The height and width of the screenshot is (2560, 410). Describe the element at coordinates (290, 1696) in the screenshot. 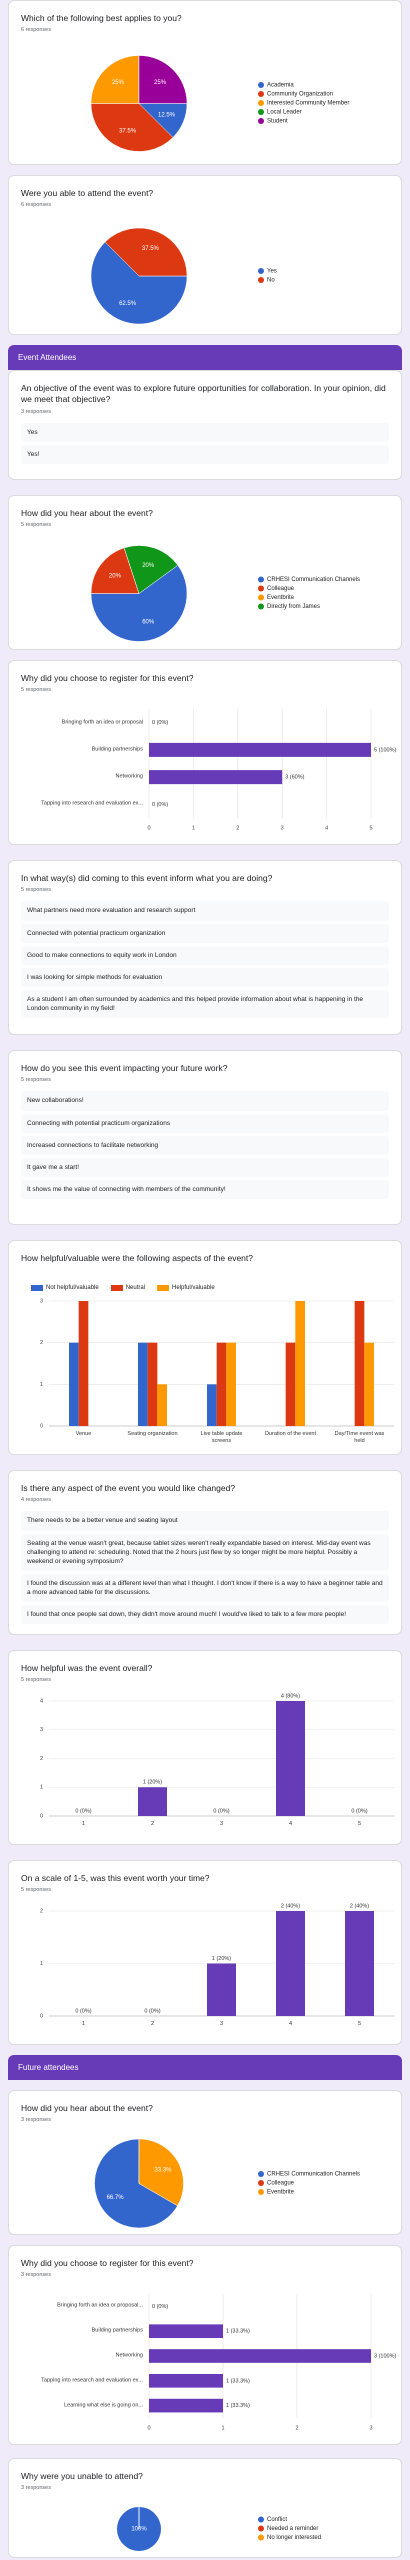

I see `value-label: 4 (80%)` at that location.